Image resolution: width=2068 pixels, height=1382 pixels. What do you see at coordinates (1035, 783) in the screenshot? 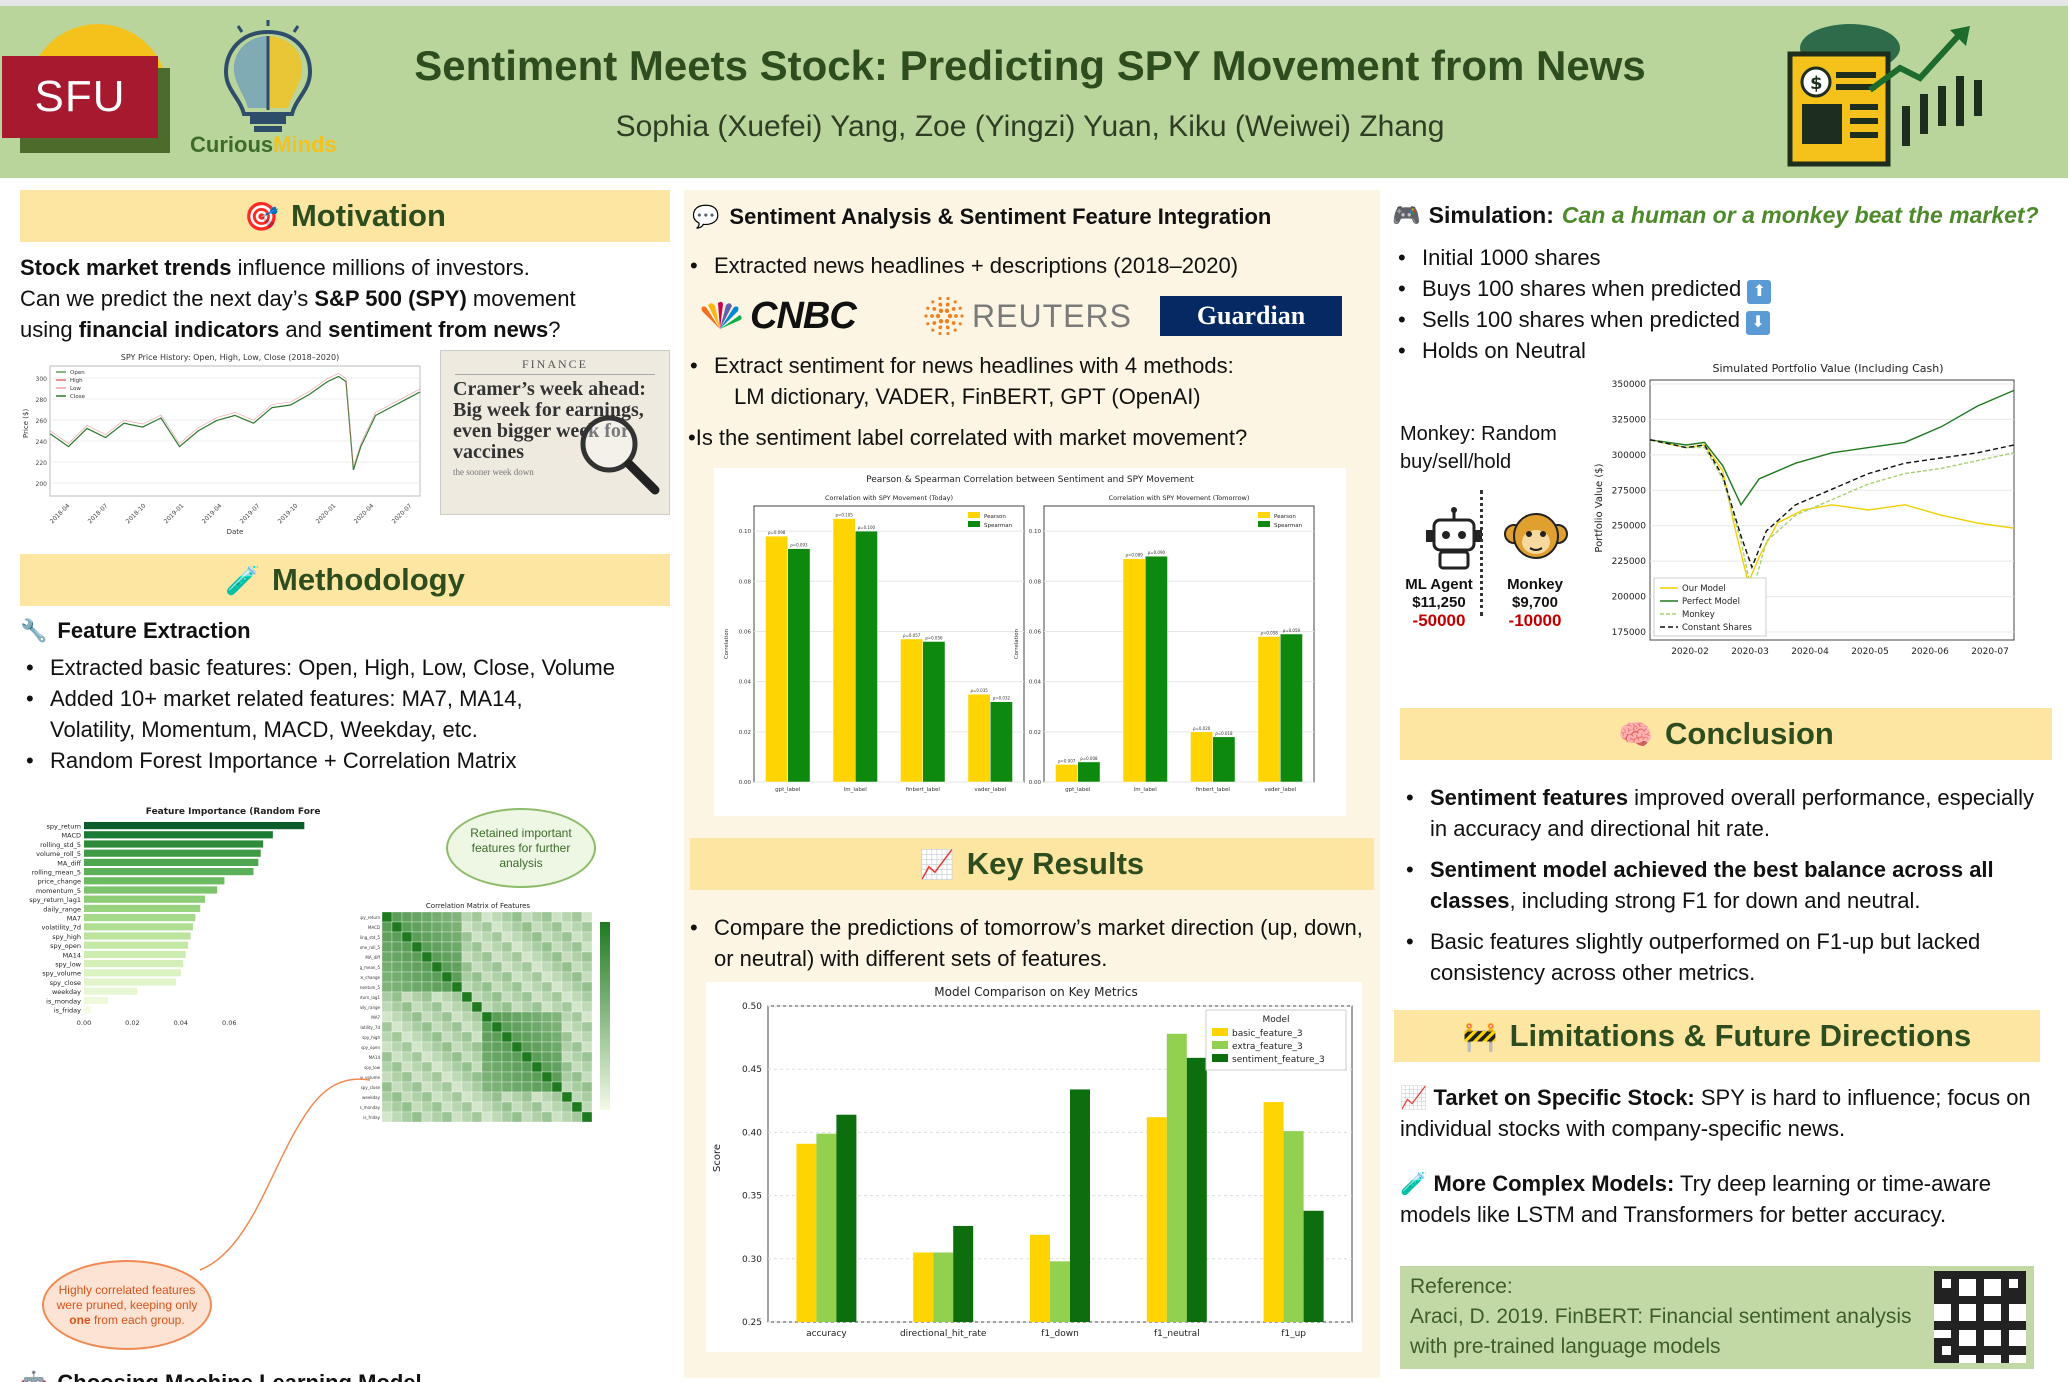
I see `corr-ytick-label: 0.00` at bounding box center [1035, 783].